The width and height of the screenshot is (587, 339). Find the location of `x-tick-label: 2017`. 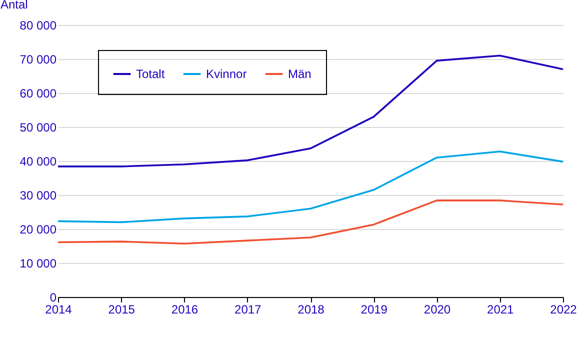

x-tick-label: 2017 is located at coordinates (248, 309).